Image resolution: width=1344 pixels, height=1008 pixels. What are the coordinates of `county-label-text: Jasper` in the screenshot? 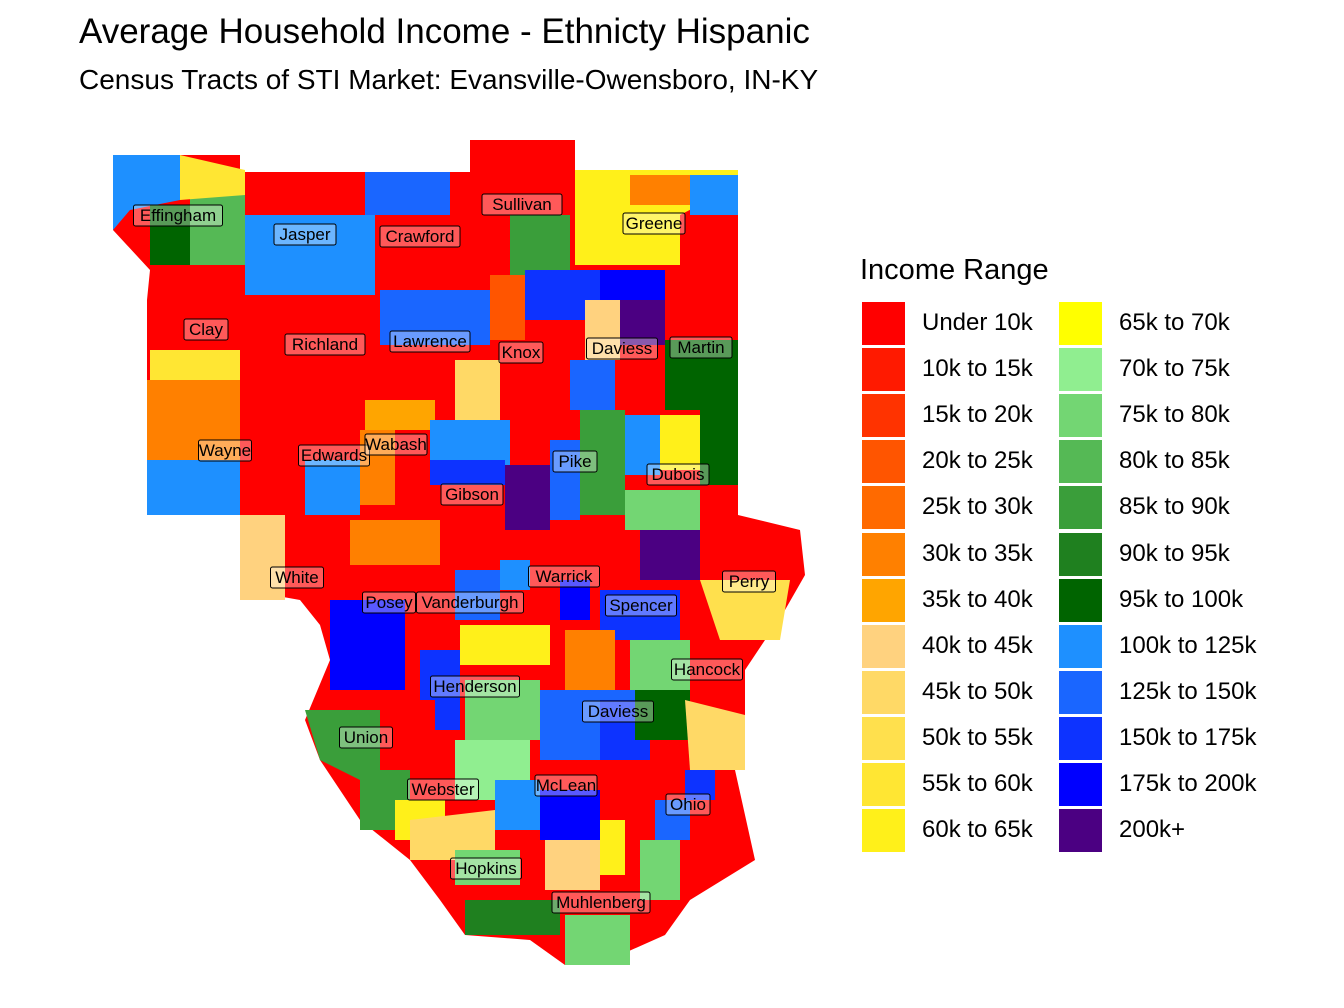 It's located at (304, 234).